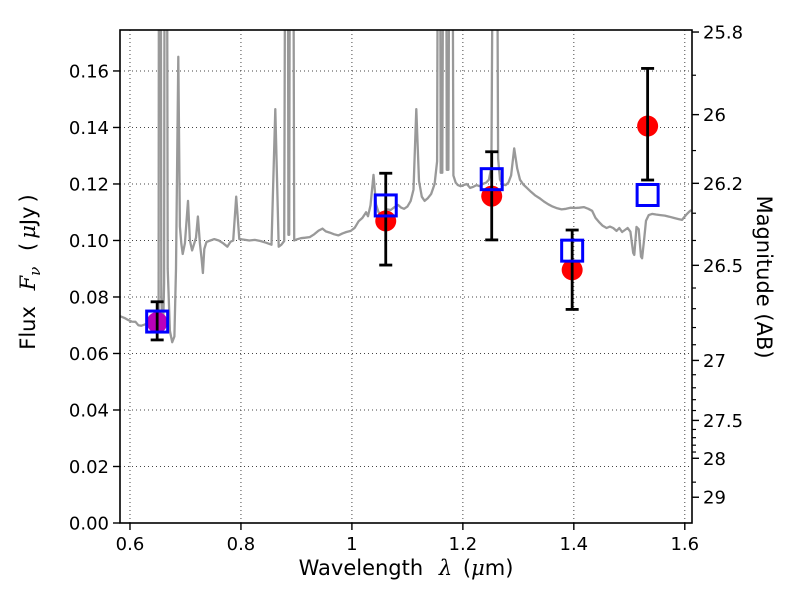 This screenshot has width=800, height=600. What do you see at coordinates (574, 544) in the screenshot?
I see `x-tick-label: 1.4` at bounding box center [574, 544].